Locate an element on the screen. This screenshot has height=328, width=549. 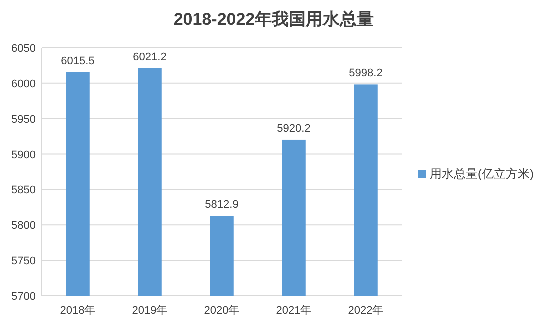
data-label: 5998.2 is located at coordinates (366, 74).